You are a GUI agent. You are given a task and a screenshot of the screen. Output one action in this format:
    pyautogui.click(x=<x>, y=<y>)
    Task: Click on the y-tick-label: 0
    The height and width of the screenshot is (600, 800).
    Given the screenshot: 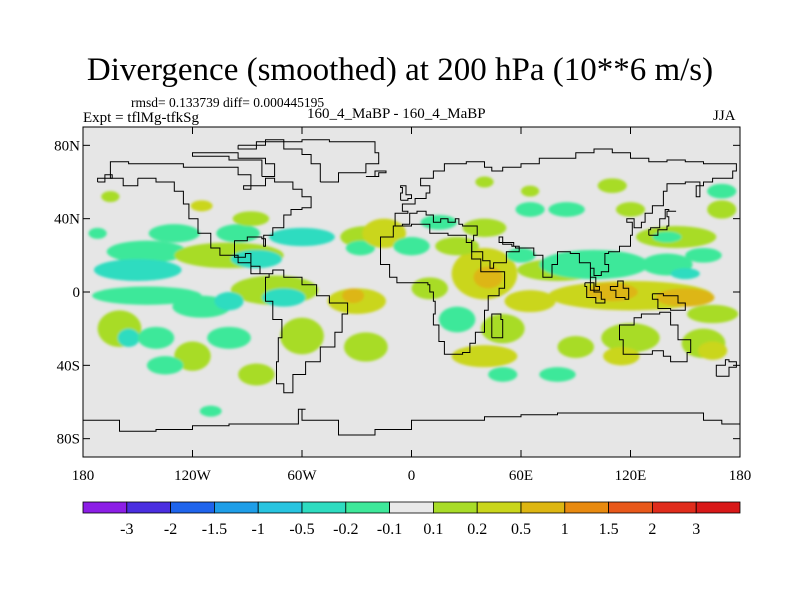 What is the action you would take?
    pyautogui.click(x=77, y=293)
    